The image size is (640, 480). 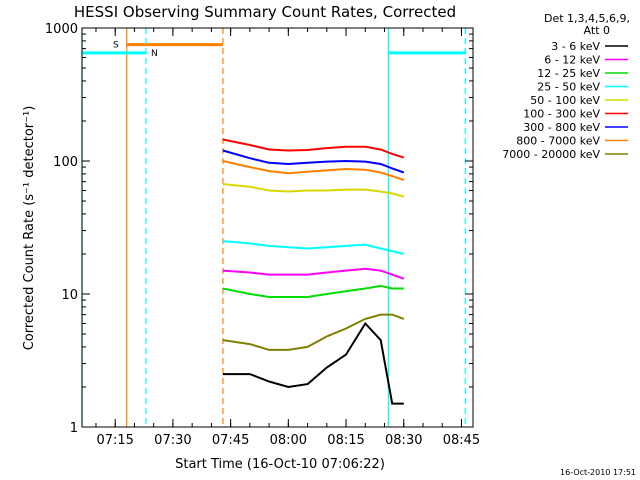 I want to click on legend-label: 50 - 100 keV, so click(x=565, y=100).